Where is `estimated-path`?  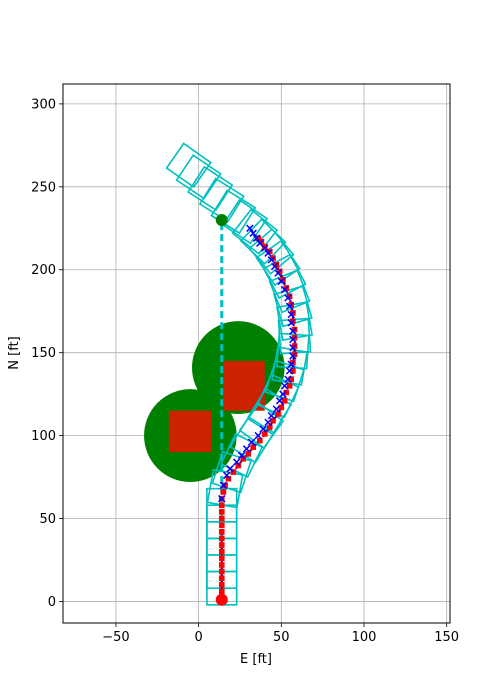
estimated-path is located at coordinates (257, 363).